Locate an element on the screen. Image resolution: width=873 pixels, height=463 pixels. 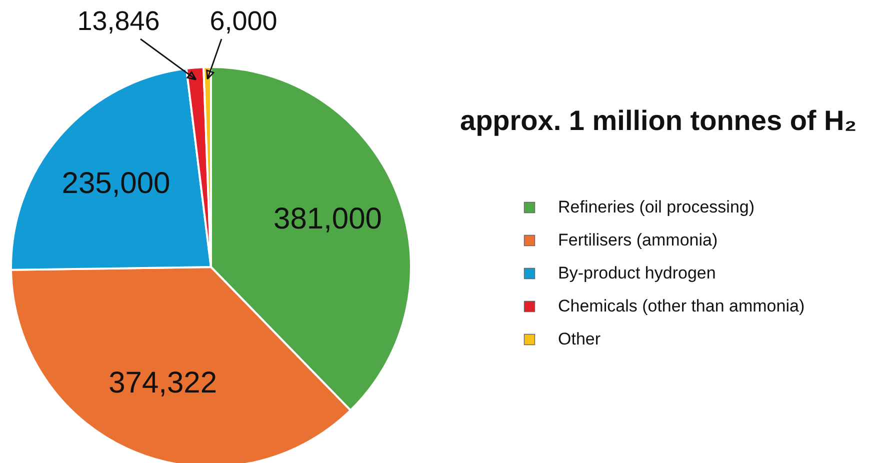
data-label: 6,000 is located at coordinates (244, 21).